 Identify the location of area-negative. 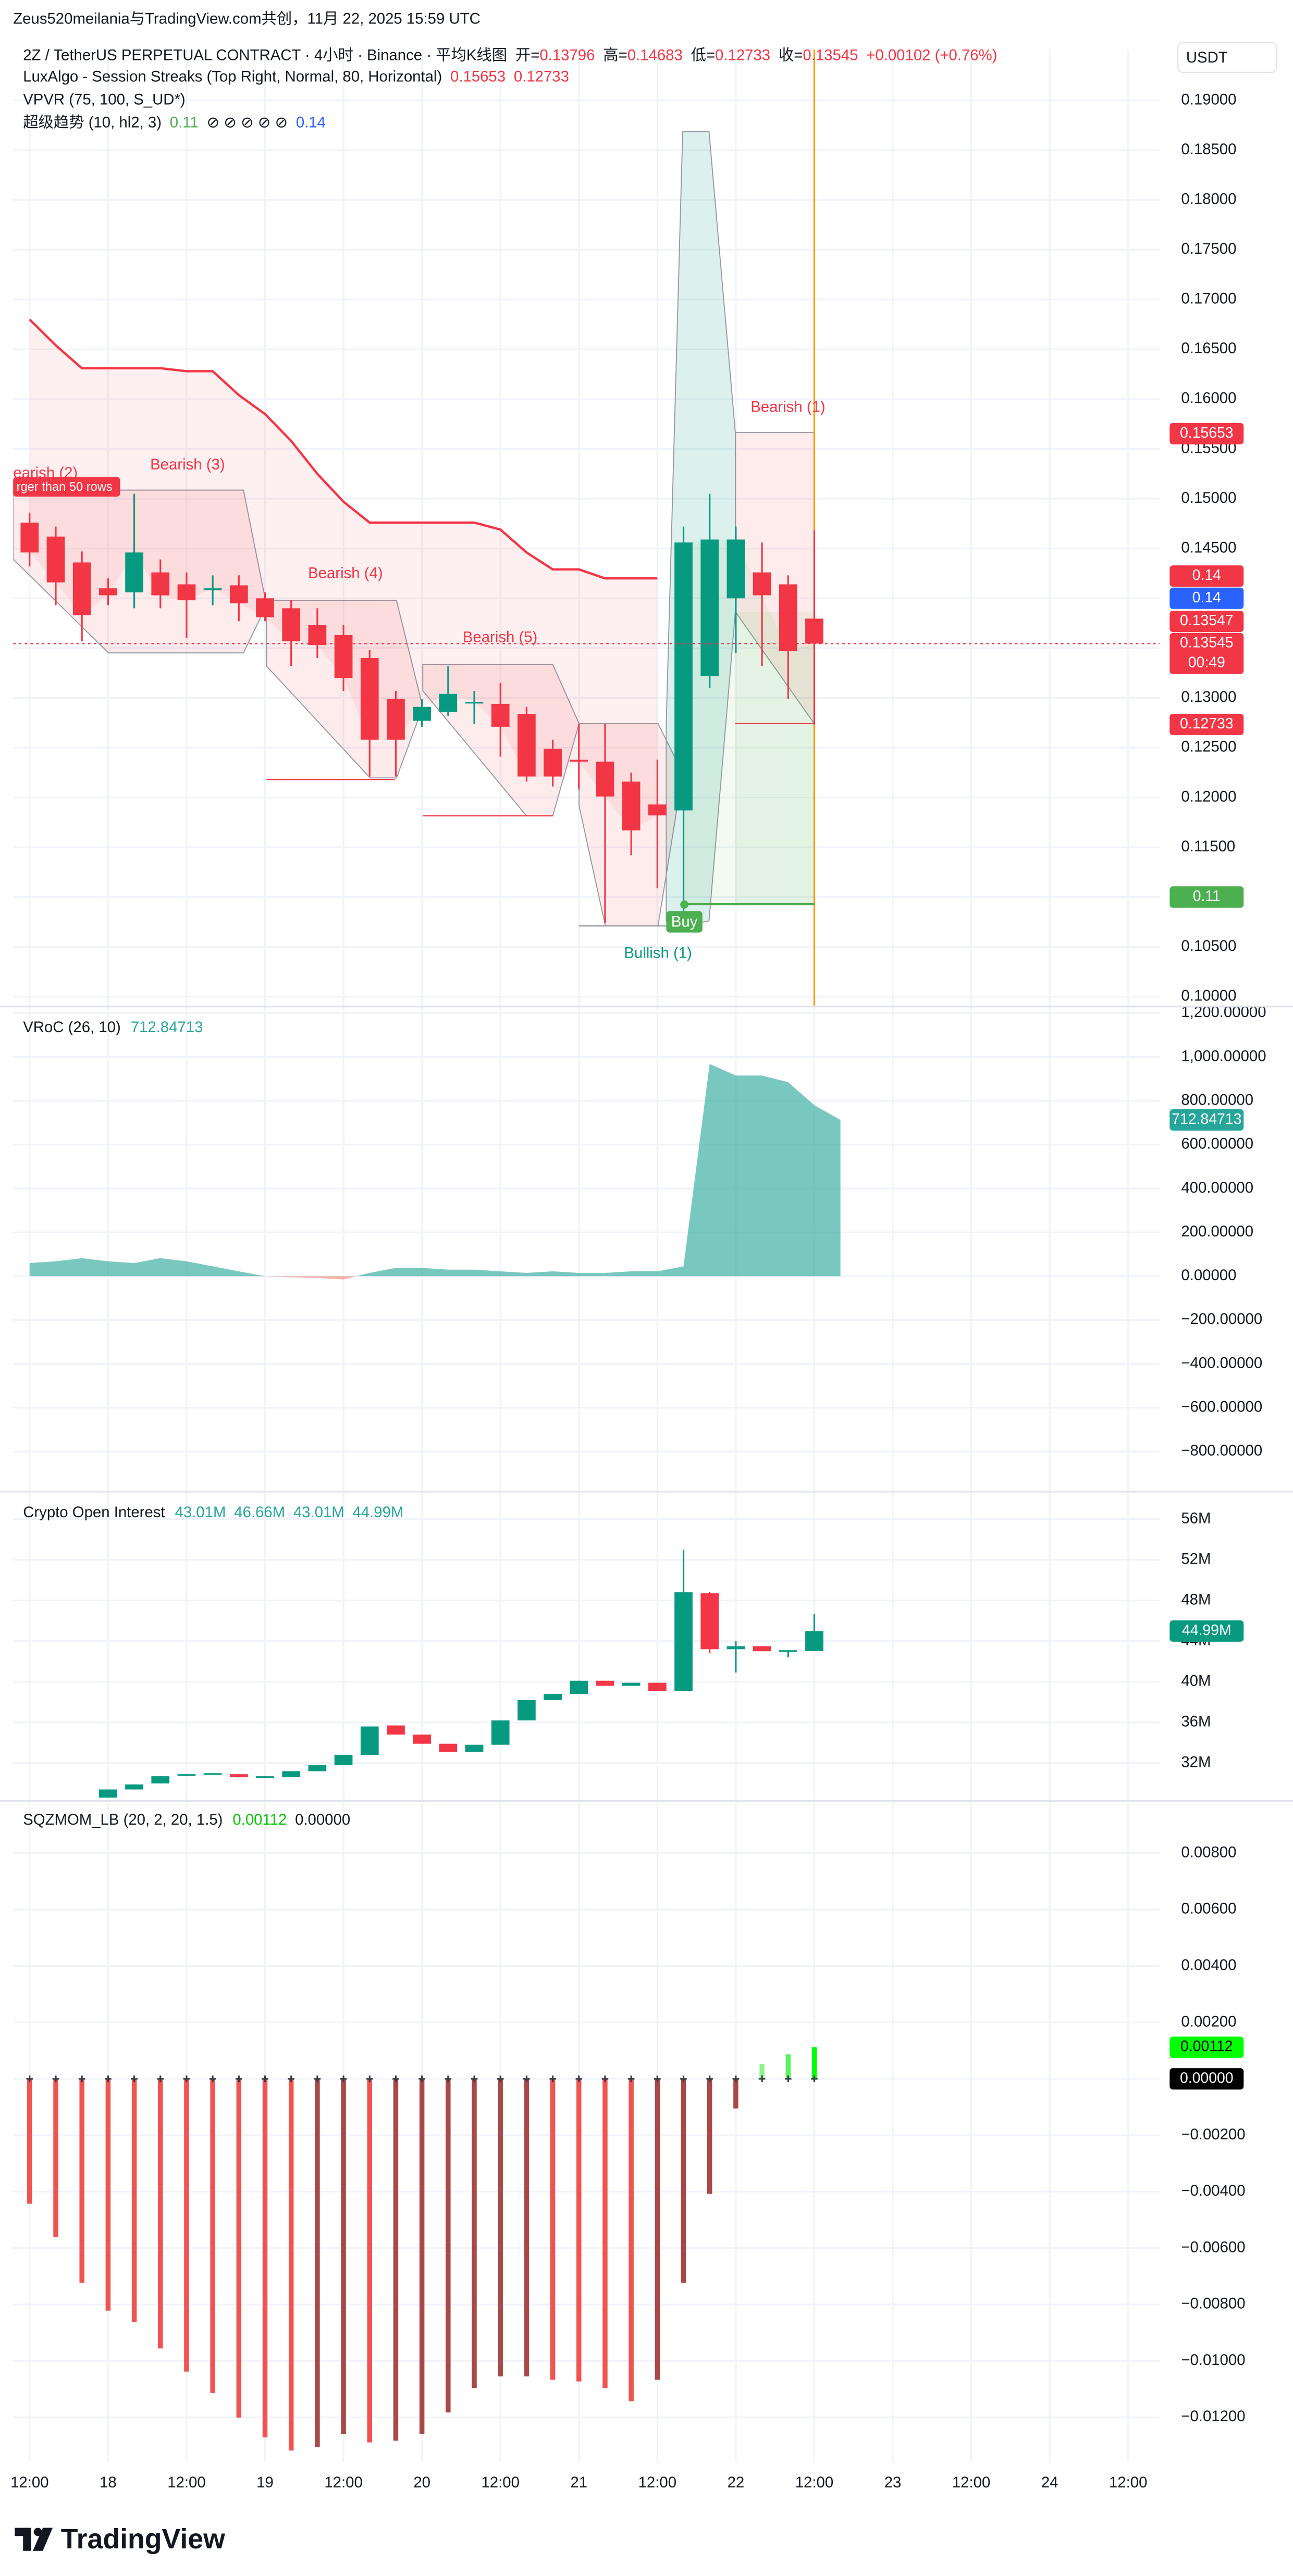
(311, 1278).